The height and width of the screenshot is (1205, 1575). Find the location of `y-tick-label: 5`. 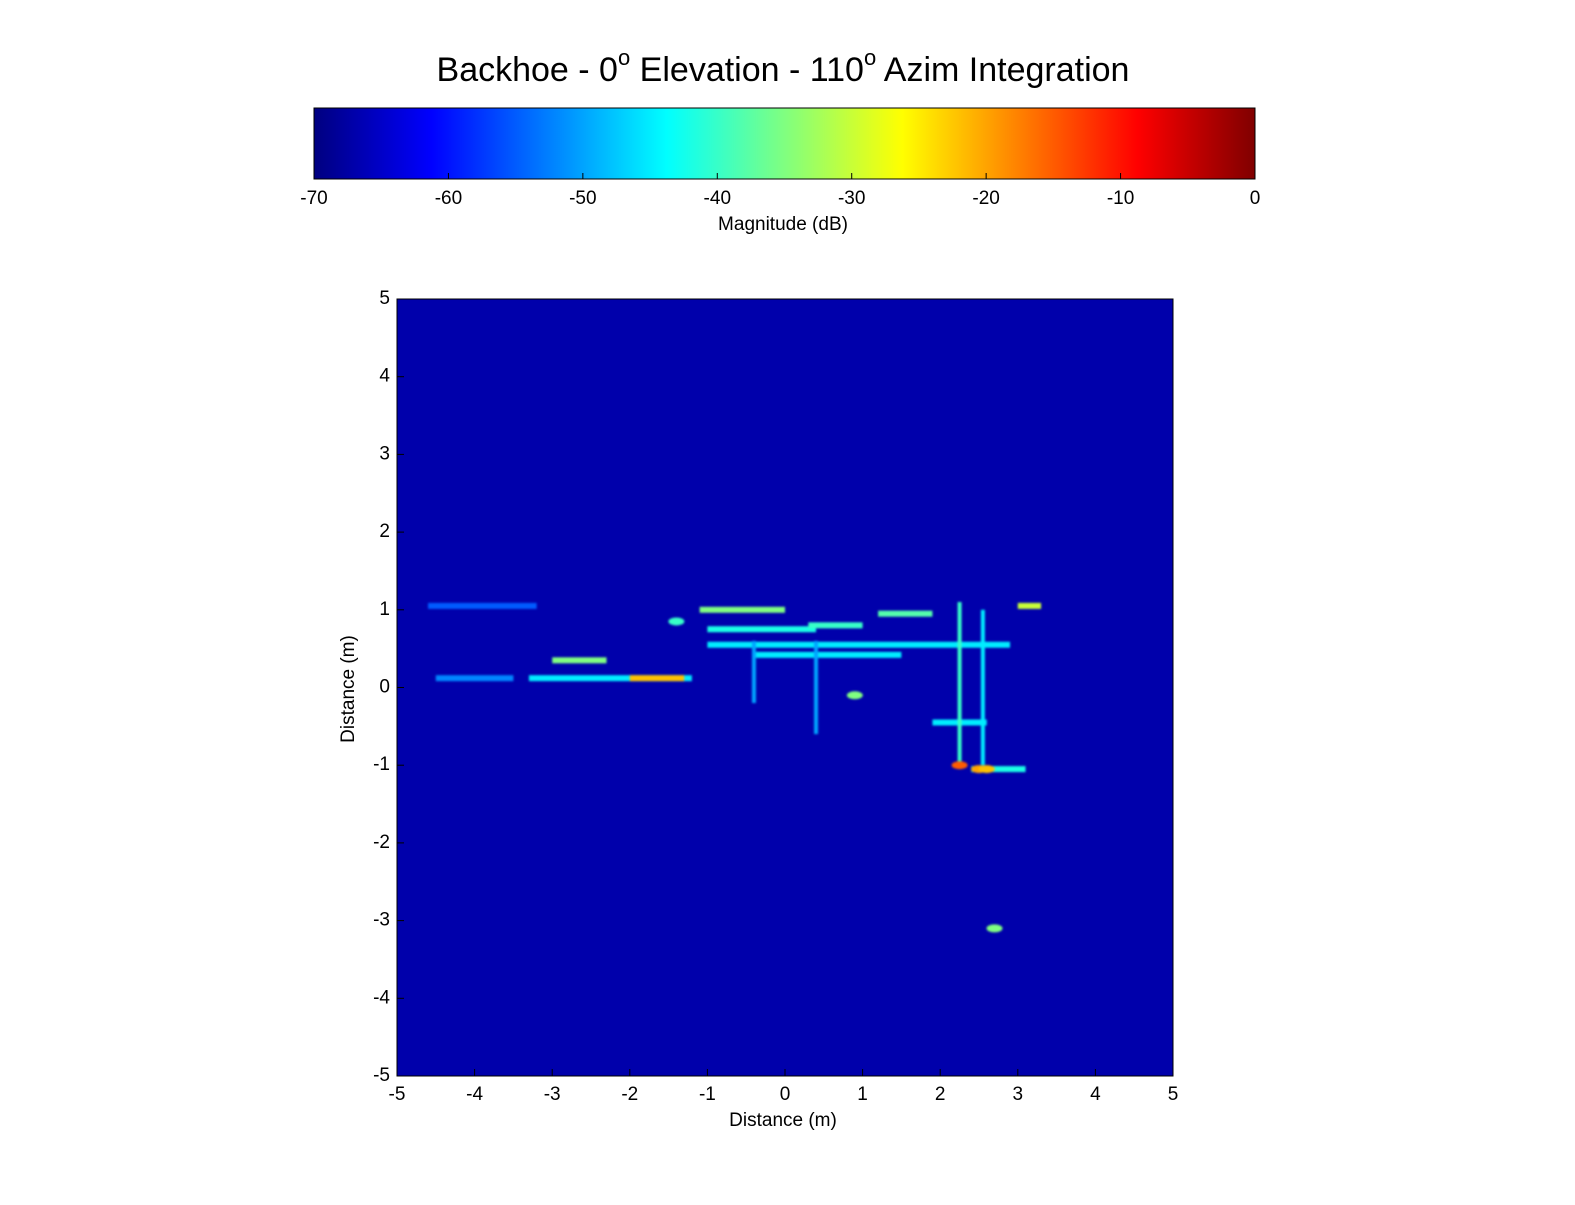

y-tick-label: 5 is located at coordinates (384, 298).